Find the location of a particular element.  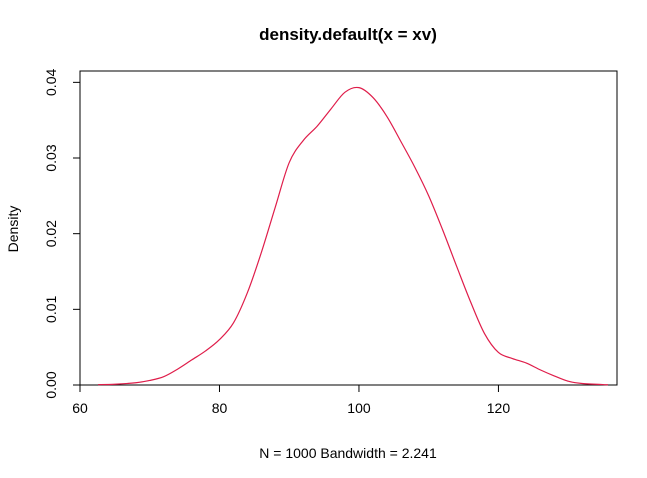

x-axis-label: N = 1000 Bandwidth = 2.241 is located at coordinates (348, 453).